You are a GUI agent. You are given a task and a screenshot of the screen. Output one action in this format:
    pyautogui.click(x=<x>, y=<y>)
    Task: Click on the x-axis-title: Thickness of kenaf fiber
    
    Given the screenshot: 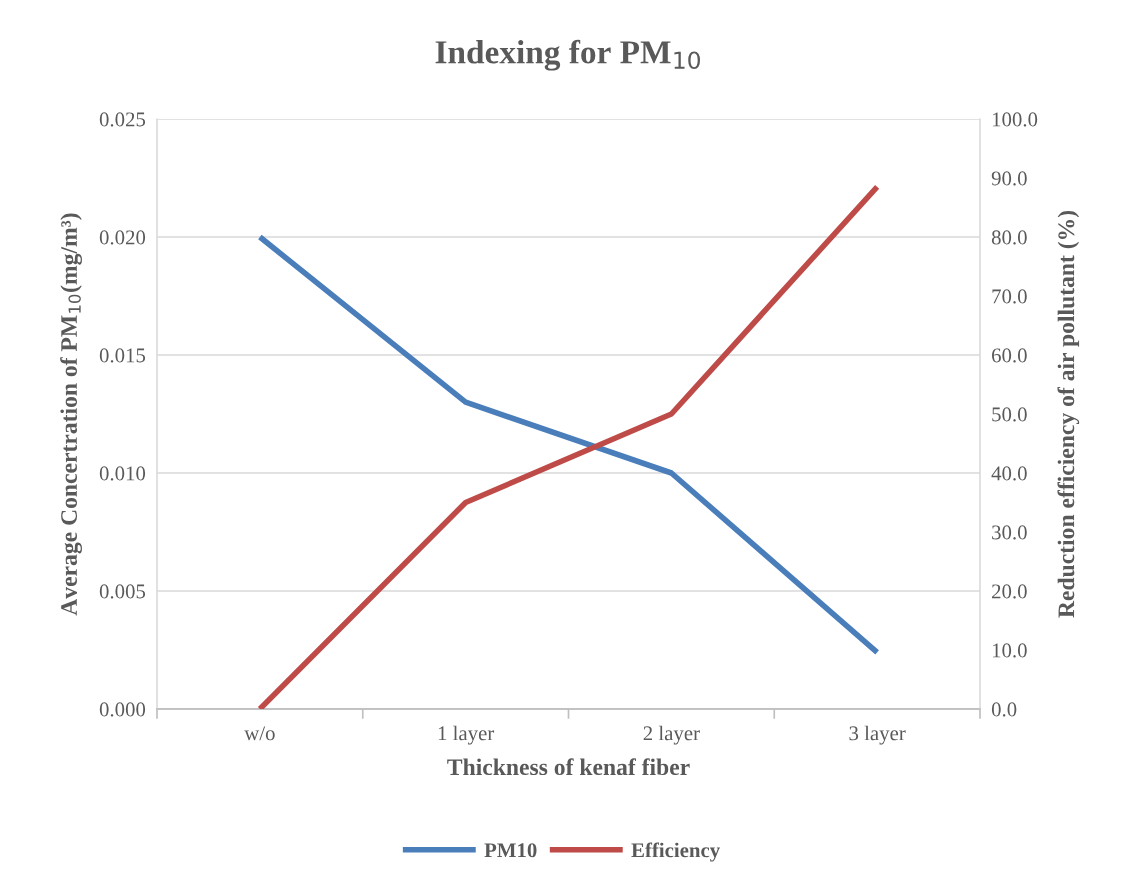 What is the action you would take?
    pyautogui.click(x=568, y=767)
    